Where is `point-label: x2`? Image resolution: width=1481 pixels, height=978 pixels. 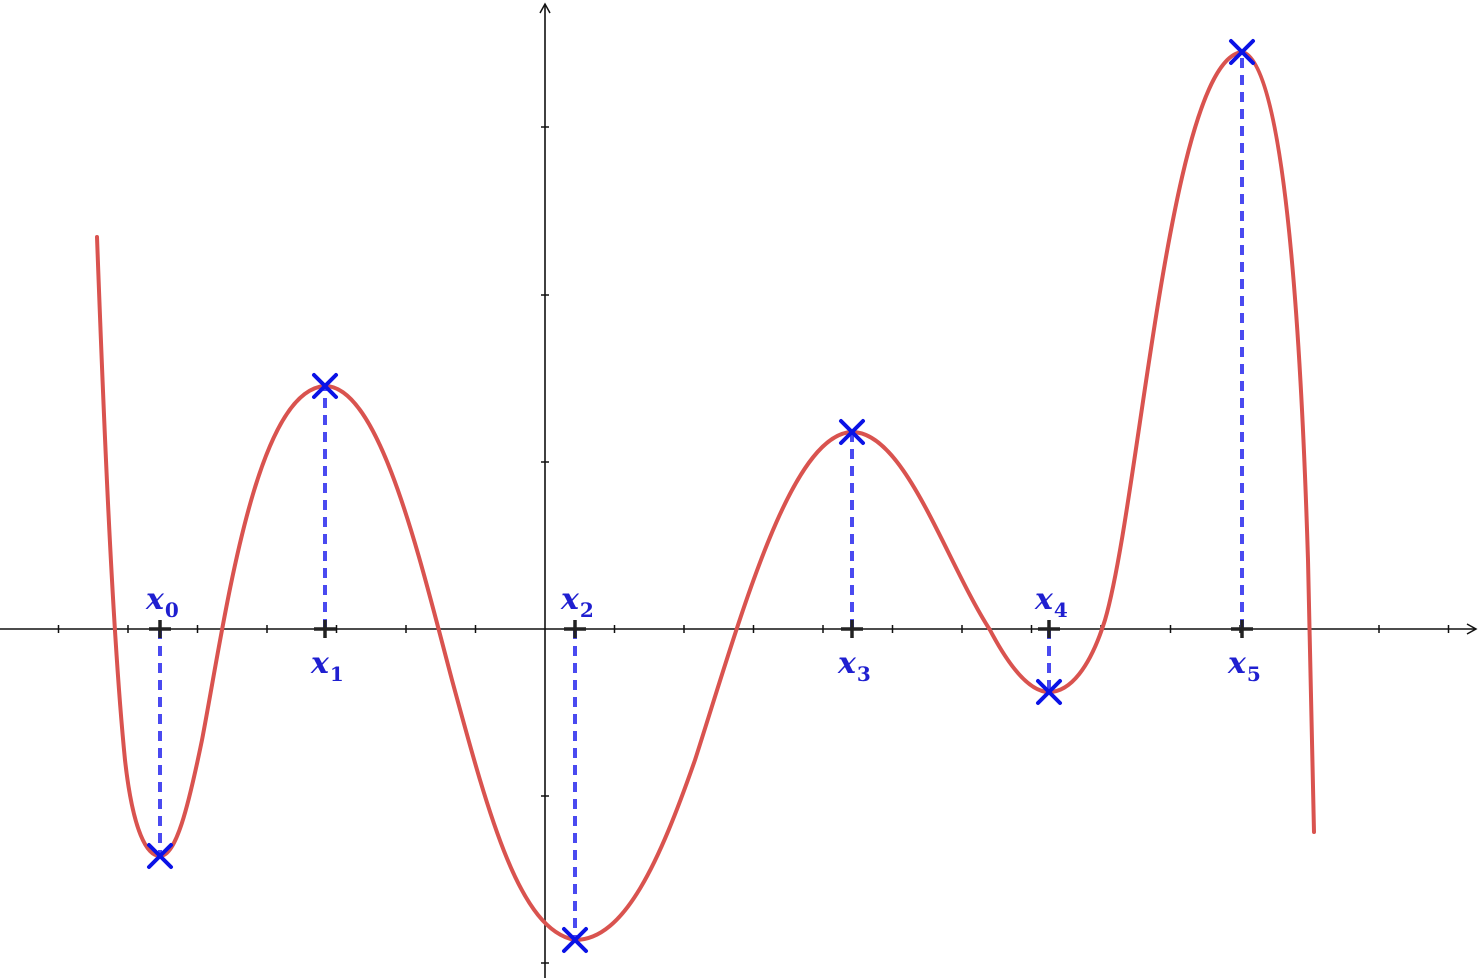 point-label: x2 is located at coordinates (577, 602).